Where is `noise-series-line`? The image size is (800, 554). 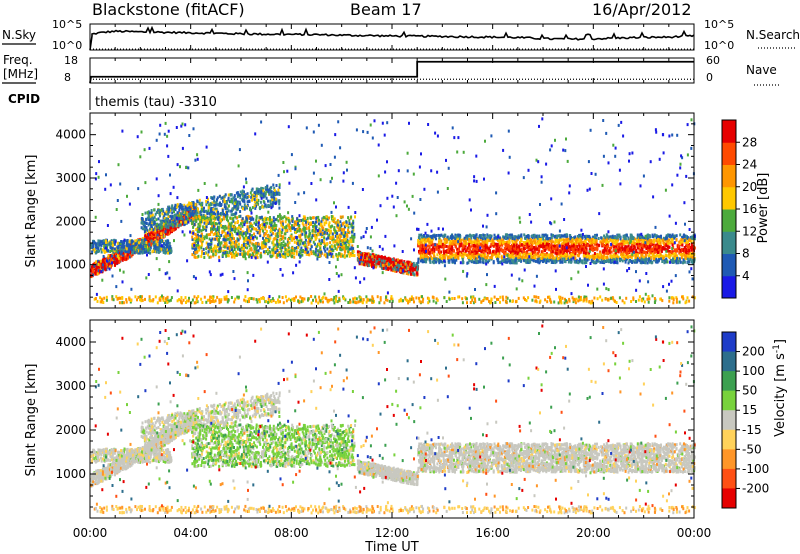
noise-series-line is located at coordinates (392, 38).